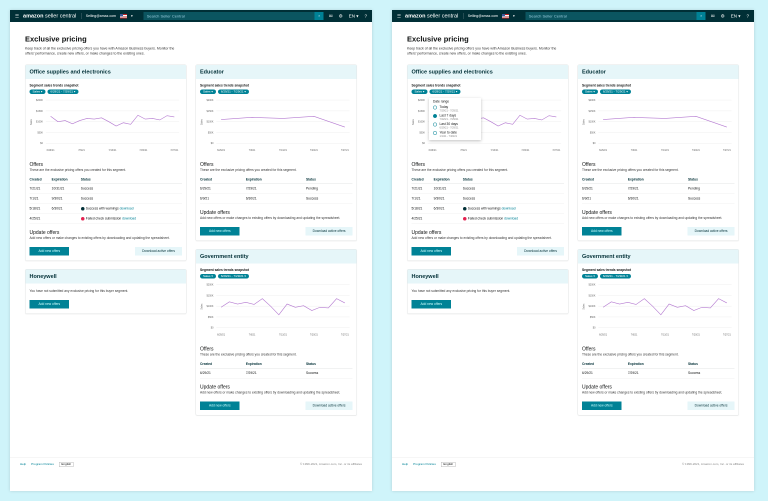  I want to click on offer-row: 7/21/21 10/31/21 Success, so click(105, 188).